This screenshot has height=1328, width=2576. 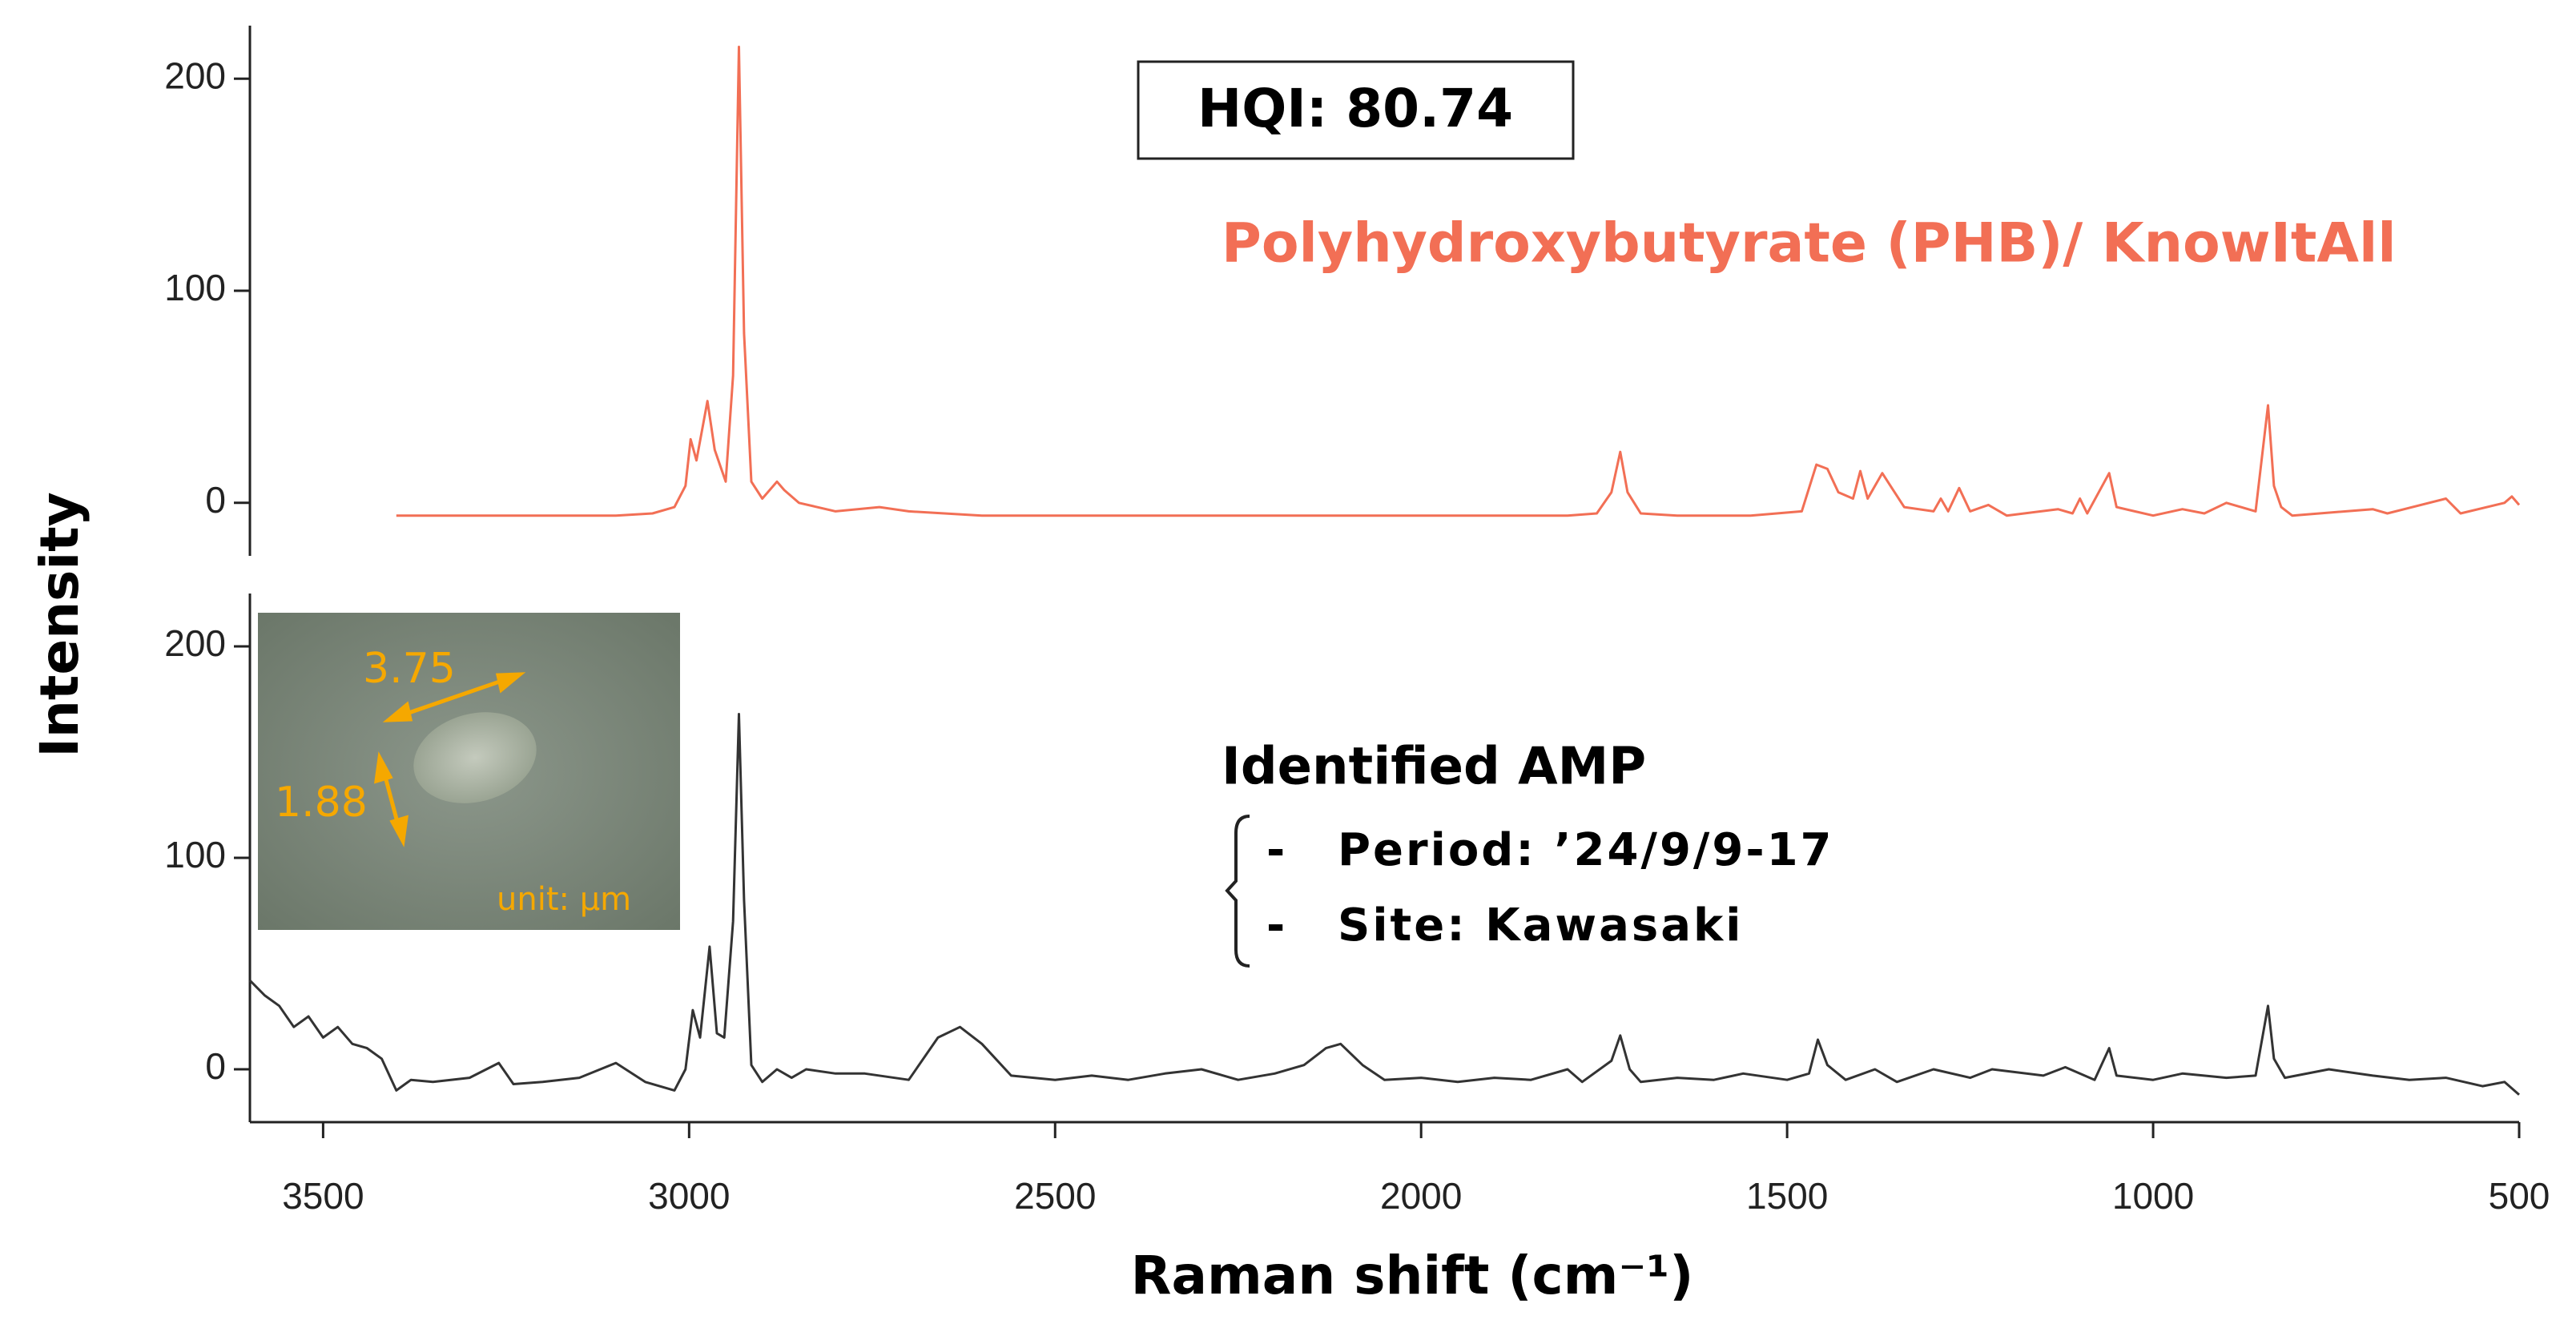 I want to click on y-axis-label: Intensity, so click(x=60, y=624).